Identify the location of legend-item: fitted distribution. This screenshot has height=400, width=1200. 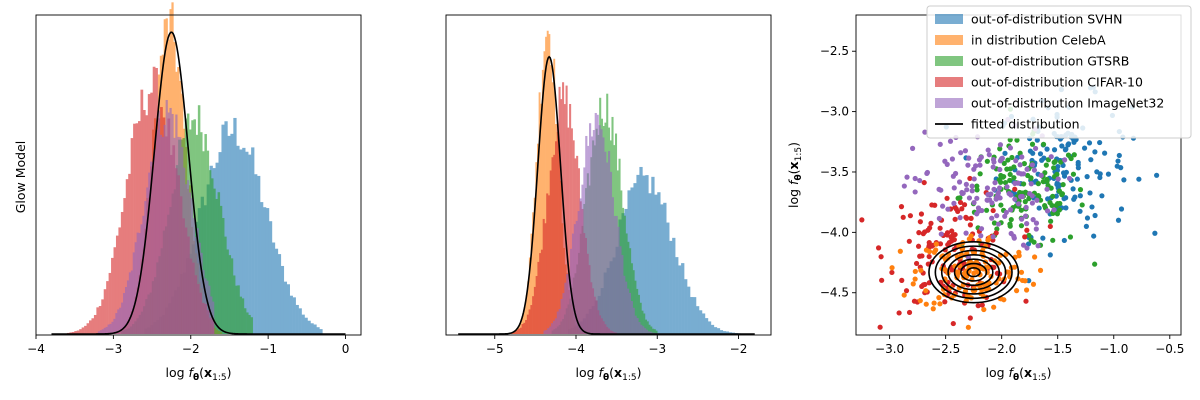
(1007, 124).